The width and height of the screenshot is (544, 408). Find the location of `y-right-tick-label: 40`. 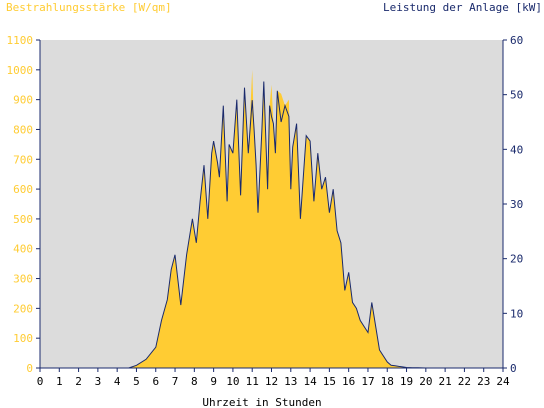

y-right-tick-label: 40 is located at coordinates (516, 149).